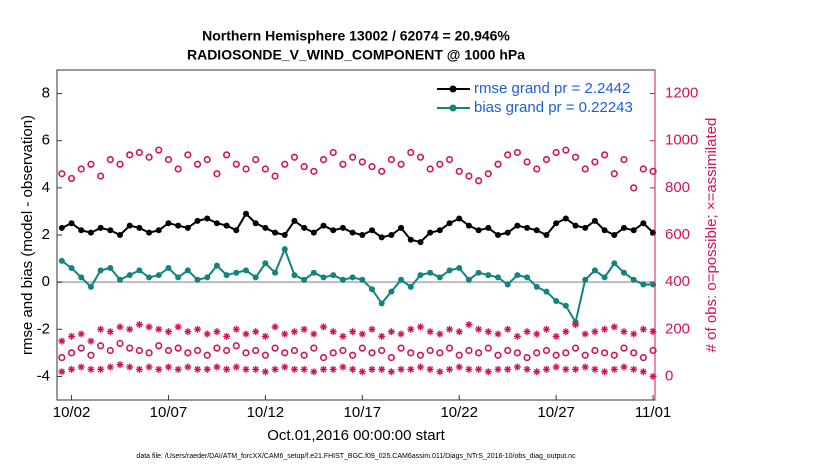  Describe the element at coordinates (46, 140) in the screenshot. I see `y-tick-label: 6` at that location.